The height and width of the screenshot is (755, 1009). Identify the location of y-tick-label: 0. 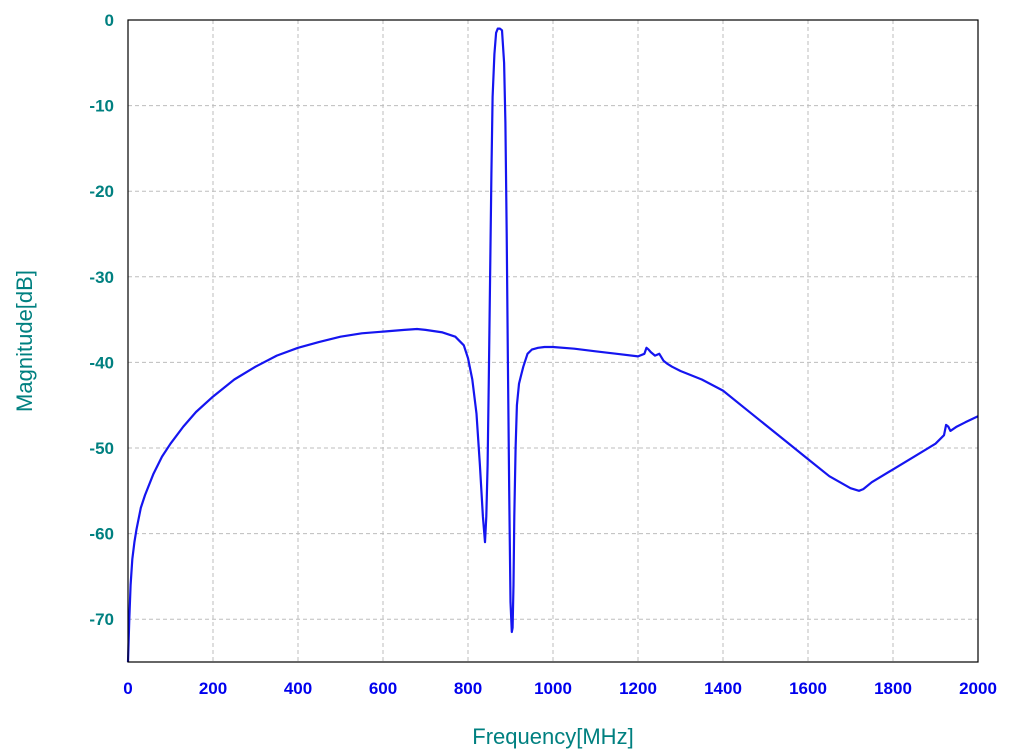
(109, 20).